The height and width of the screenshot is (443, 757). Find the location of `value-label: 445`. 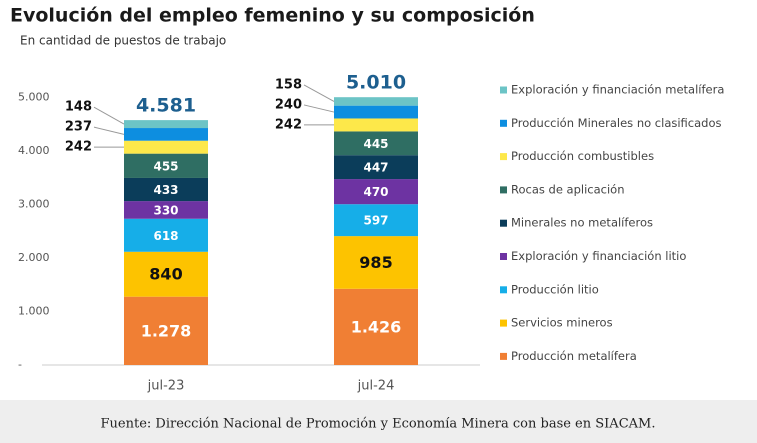

value-label: 445 is located at coordinates (375, 144).